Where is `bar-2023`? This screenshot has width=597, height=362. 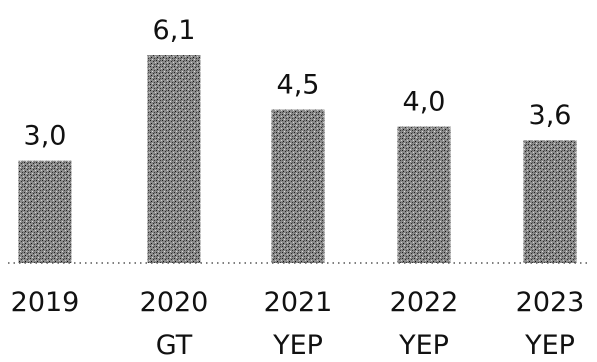
bar-2023 is located at coordinates (550, 201).